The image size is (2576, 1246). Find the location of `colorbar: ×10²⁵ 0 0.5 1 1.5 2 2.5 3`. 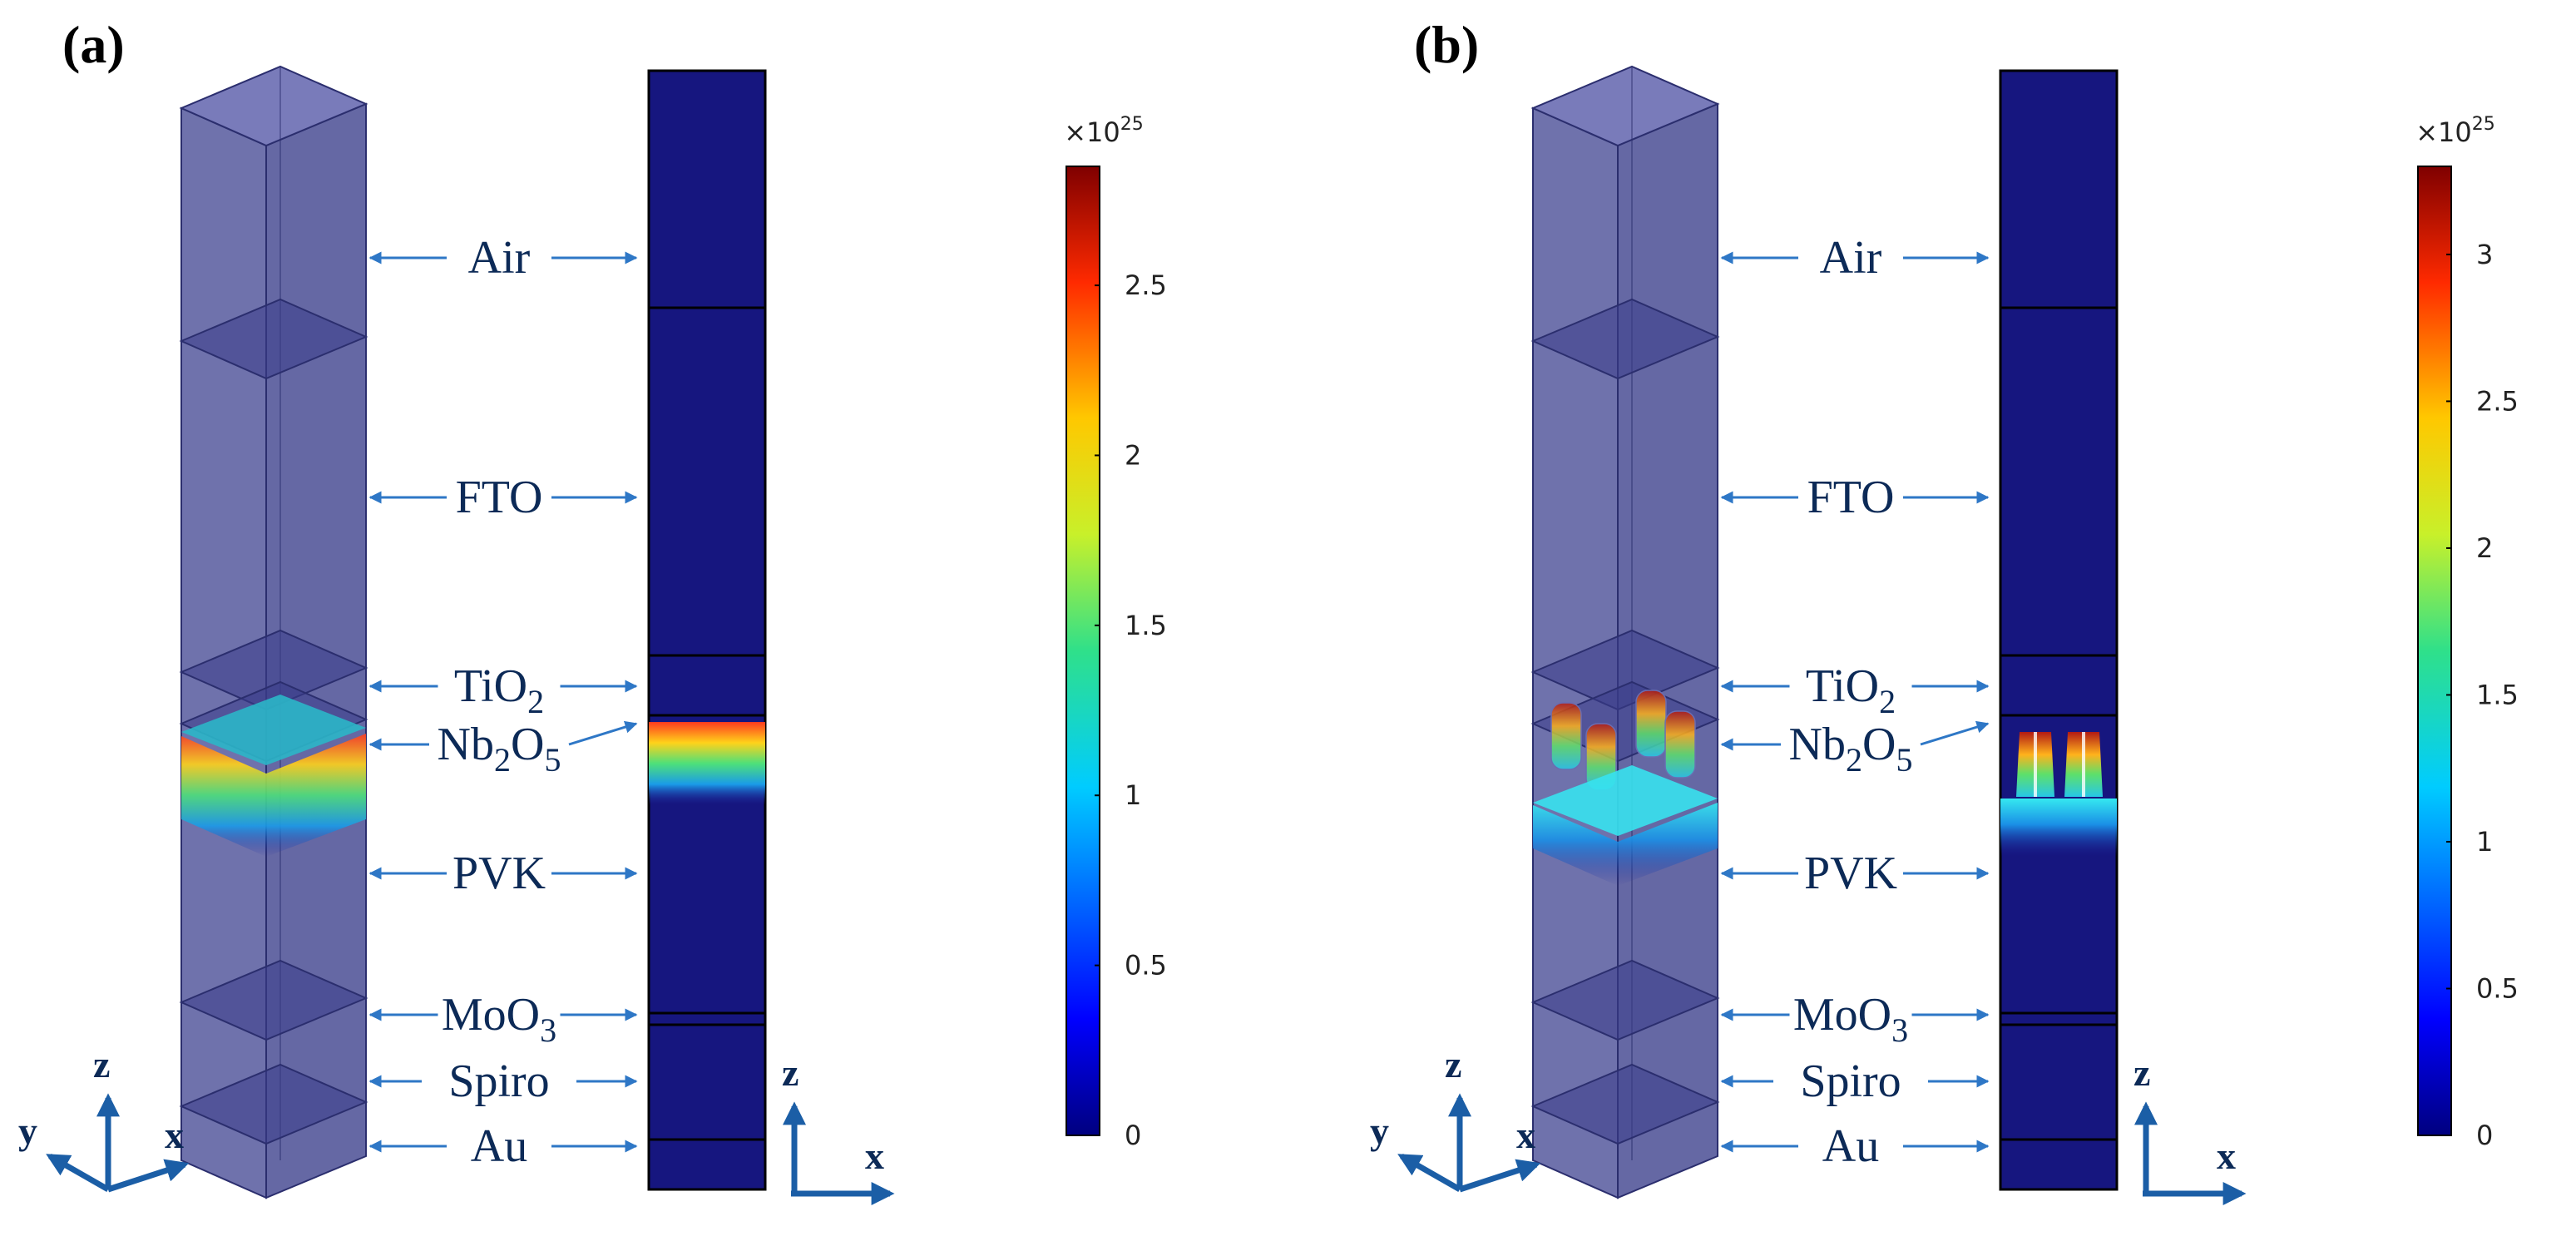

colorbar: ×10²⁵ 0 0.5 1 1.5 2 2.5 3 is located at coordinates (2467, 632).